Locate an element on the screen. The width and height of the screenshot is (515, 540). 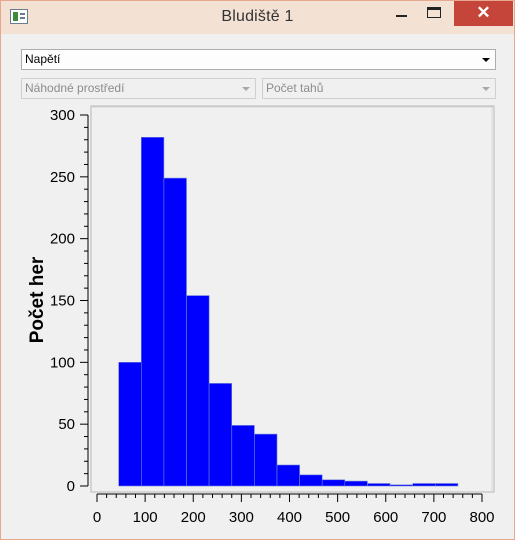
y-tick-label: 100 is located at coordinates (62, 362).